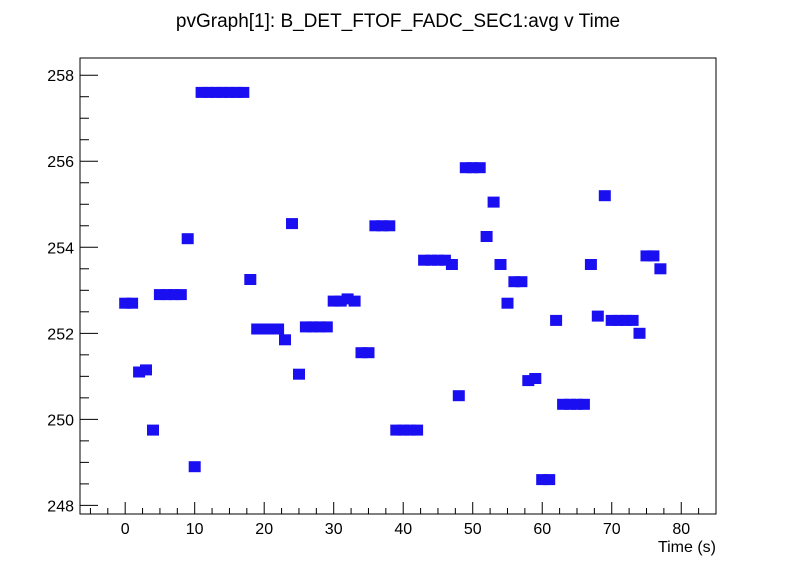  What do you see at coordinates (612, 529) in the screenshot?
I see `x-tick-label: 70` at bounding box center [612, 529].